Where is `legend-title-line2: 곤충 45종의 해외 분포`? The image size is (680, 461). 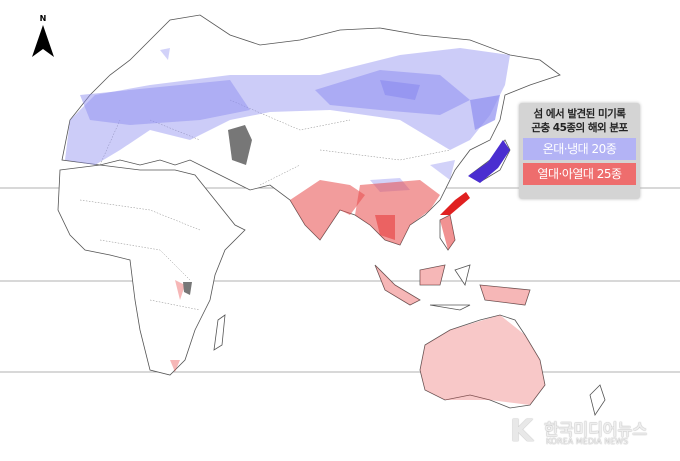
legend-title-line2: 곤충 45종의 해외 분포 is located at coordinates (579, 128).